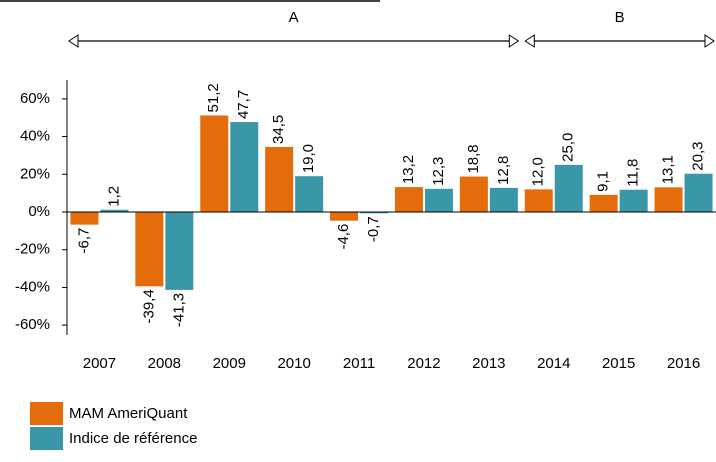 The image size is (716, 462). I want to click on x-tick-label: 2009, so click(229, 363).